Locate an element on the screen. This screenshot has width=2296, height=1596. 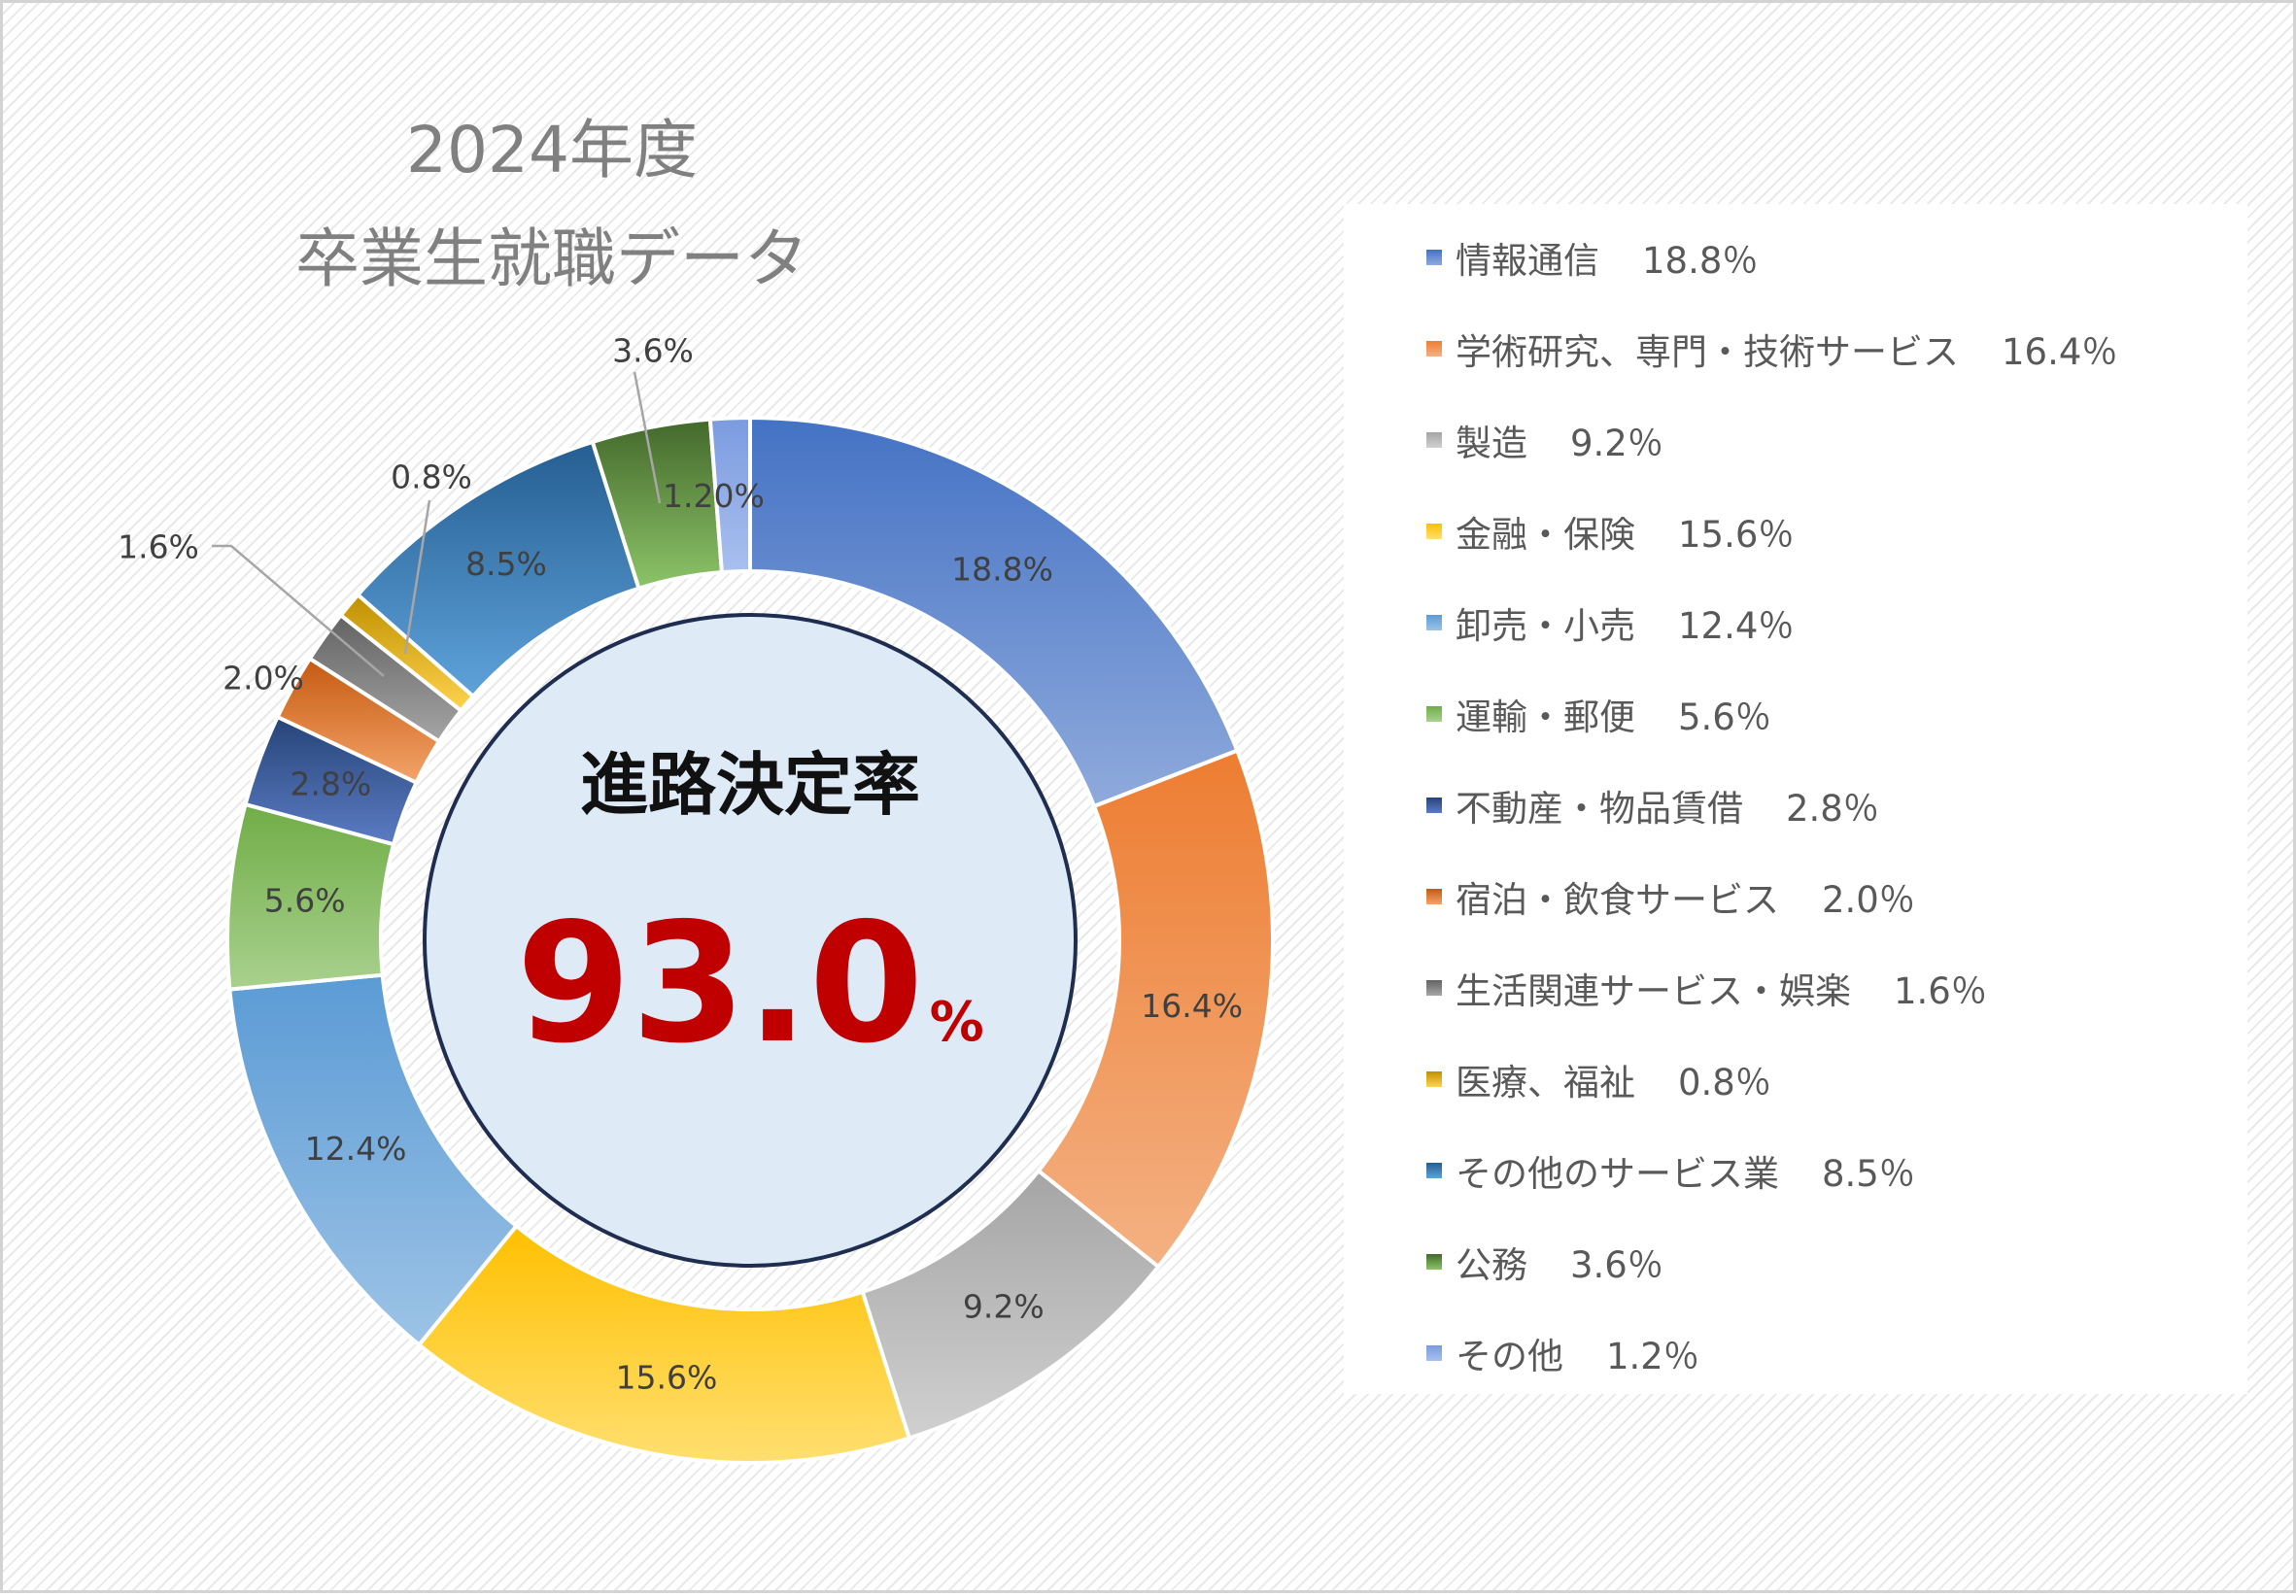
data-label-7: 2.0% is located at coordinates (263, 679).